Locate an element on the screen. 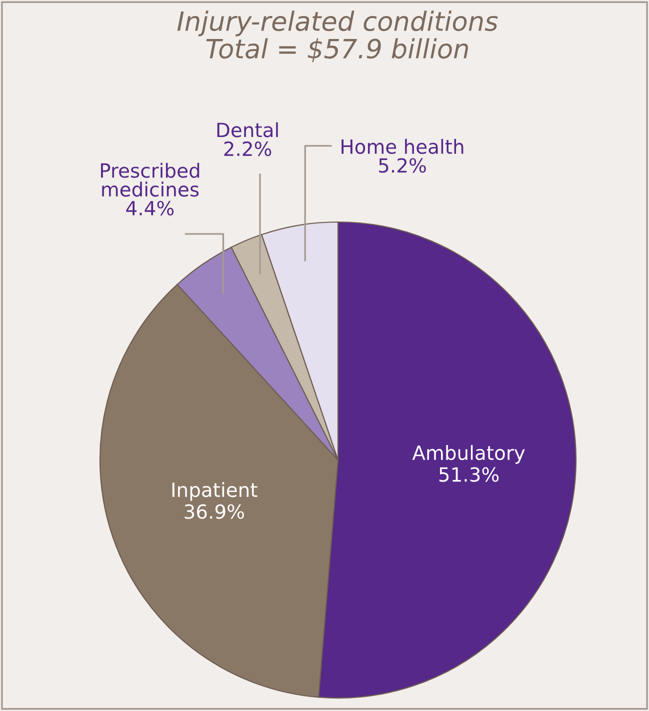 The image size is (649, 711). slice-label: Prescribed medicines is located at coordinates (150, 179).